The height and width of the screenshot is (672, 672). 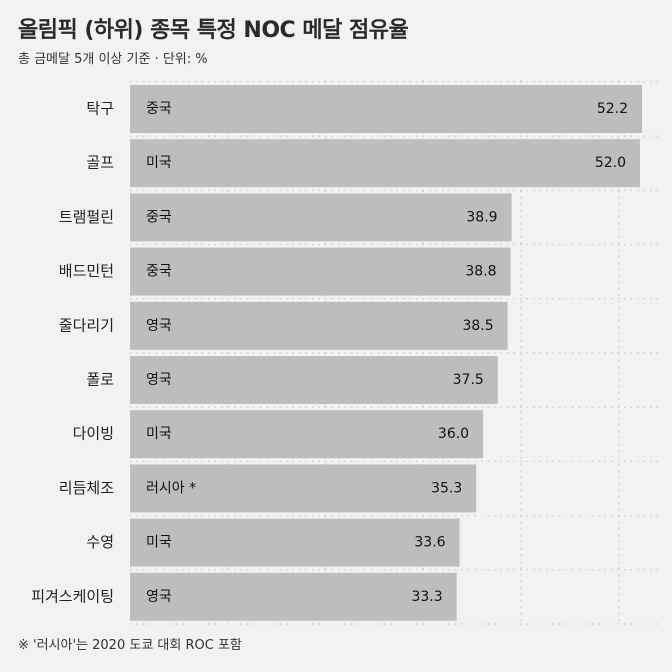 I want to click on value-label: 38.5, so click(x=477, y=326).